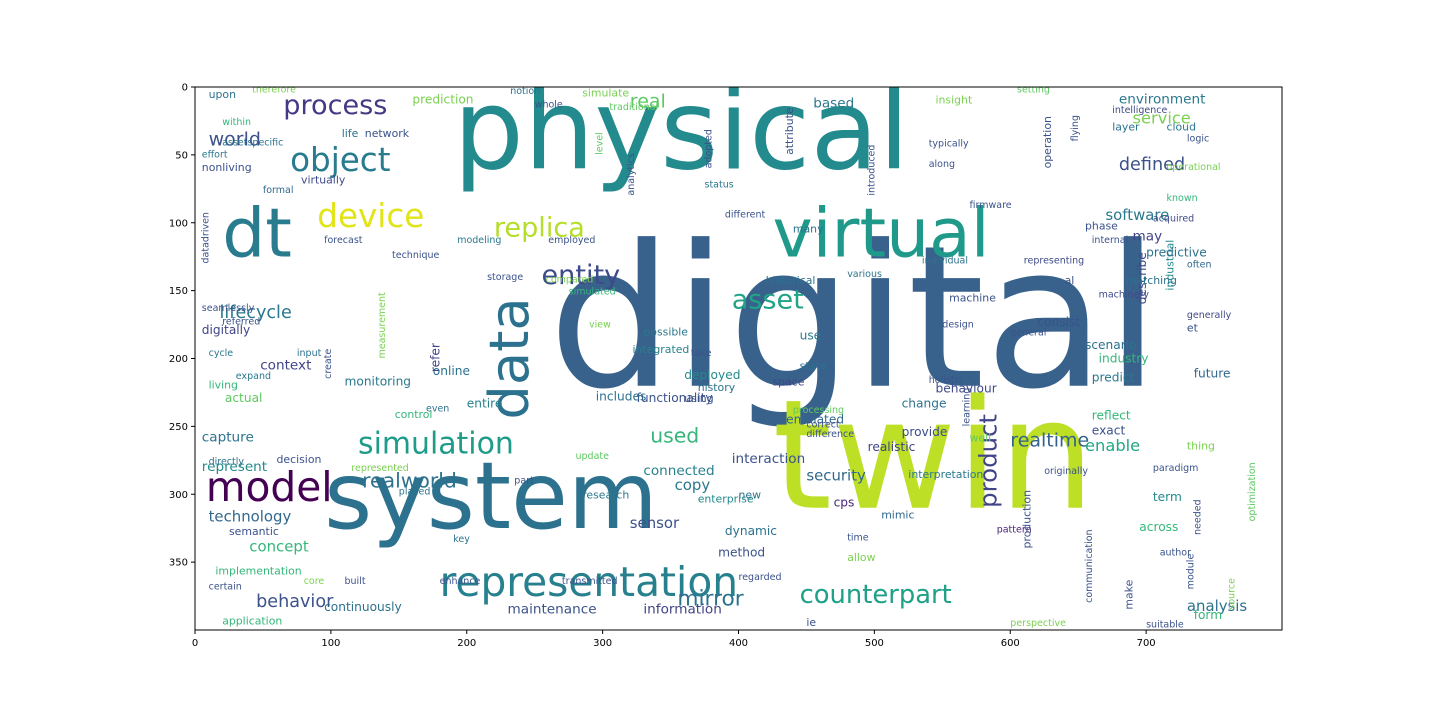 The image size is (1440, 720). Describe the element at coordinates (278, 190) in the screenshot. I see `word-formal: formal` at that location.